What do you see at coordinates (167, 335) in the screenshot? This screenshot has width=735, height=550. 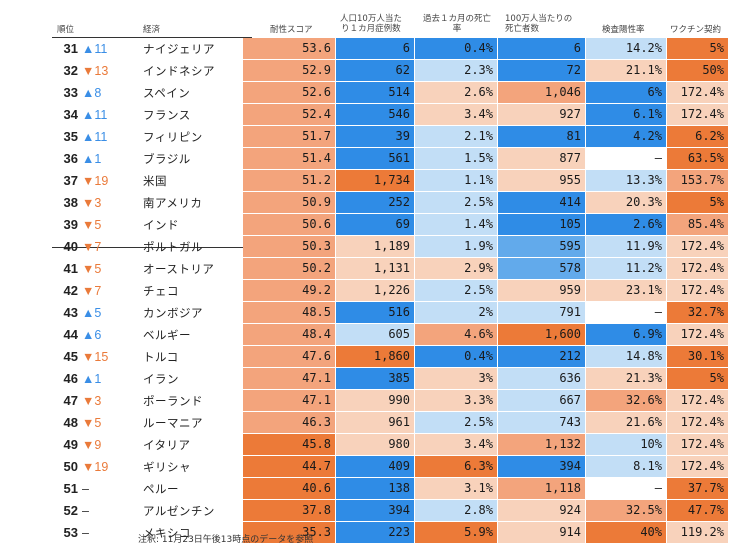 I see `country-cell: ベルギー` at bounding box center [167, 335].